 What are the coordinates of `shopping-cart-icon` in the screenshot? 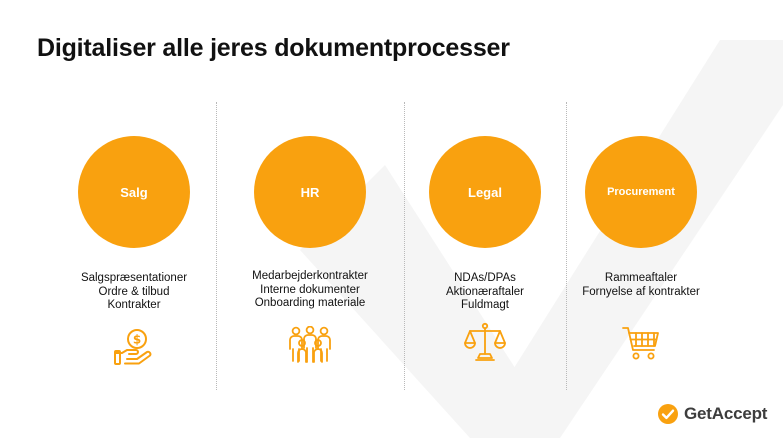 It's located at (640, 343).